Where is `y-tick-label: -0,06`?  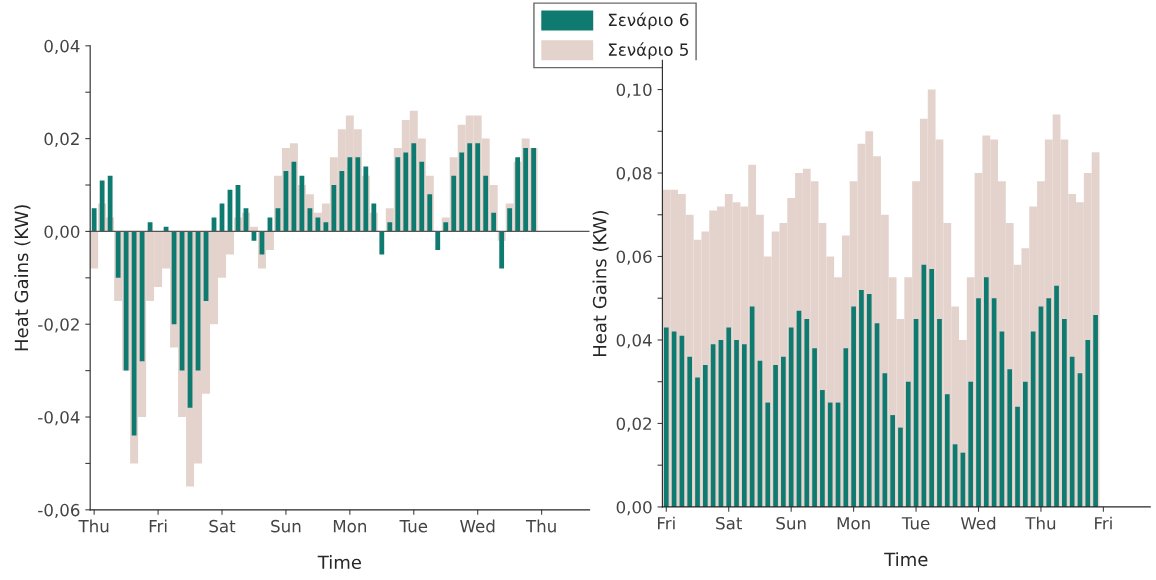
y-tick-label: -0,06 is located at coordinates (59, 511).